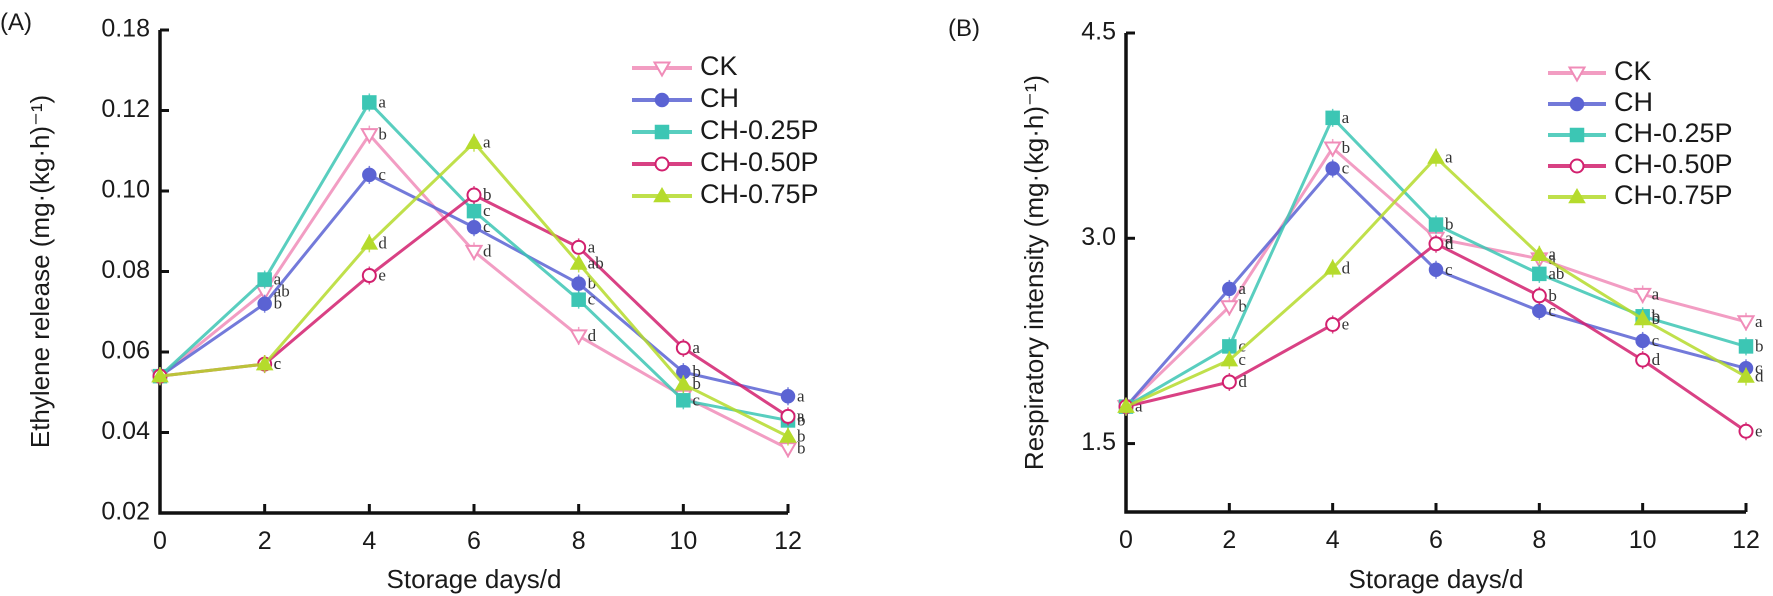 The height and width of the screenshot is (596, 1773). What do you see at coordinates (964, 28) in the screenshot?
I see `panel-label-b: (B)` at bounding box center [964, 28].